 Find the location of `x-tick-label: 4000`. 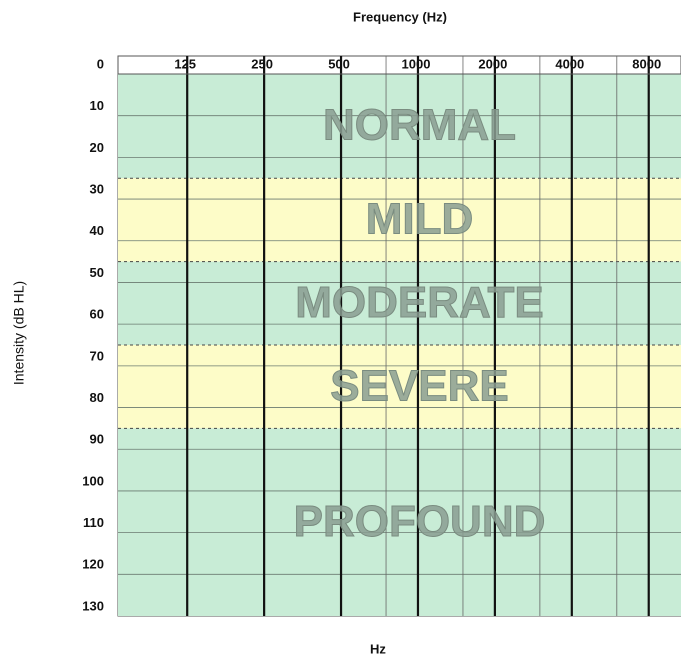

x-tick-label: 4000 is located at coordinates (569, 63).